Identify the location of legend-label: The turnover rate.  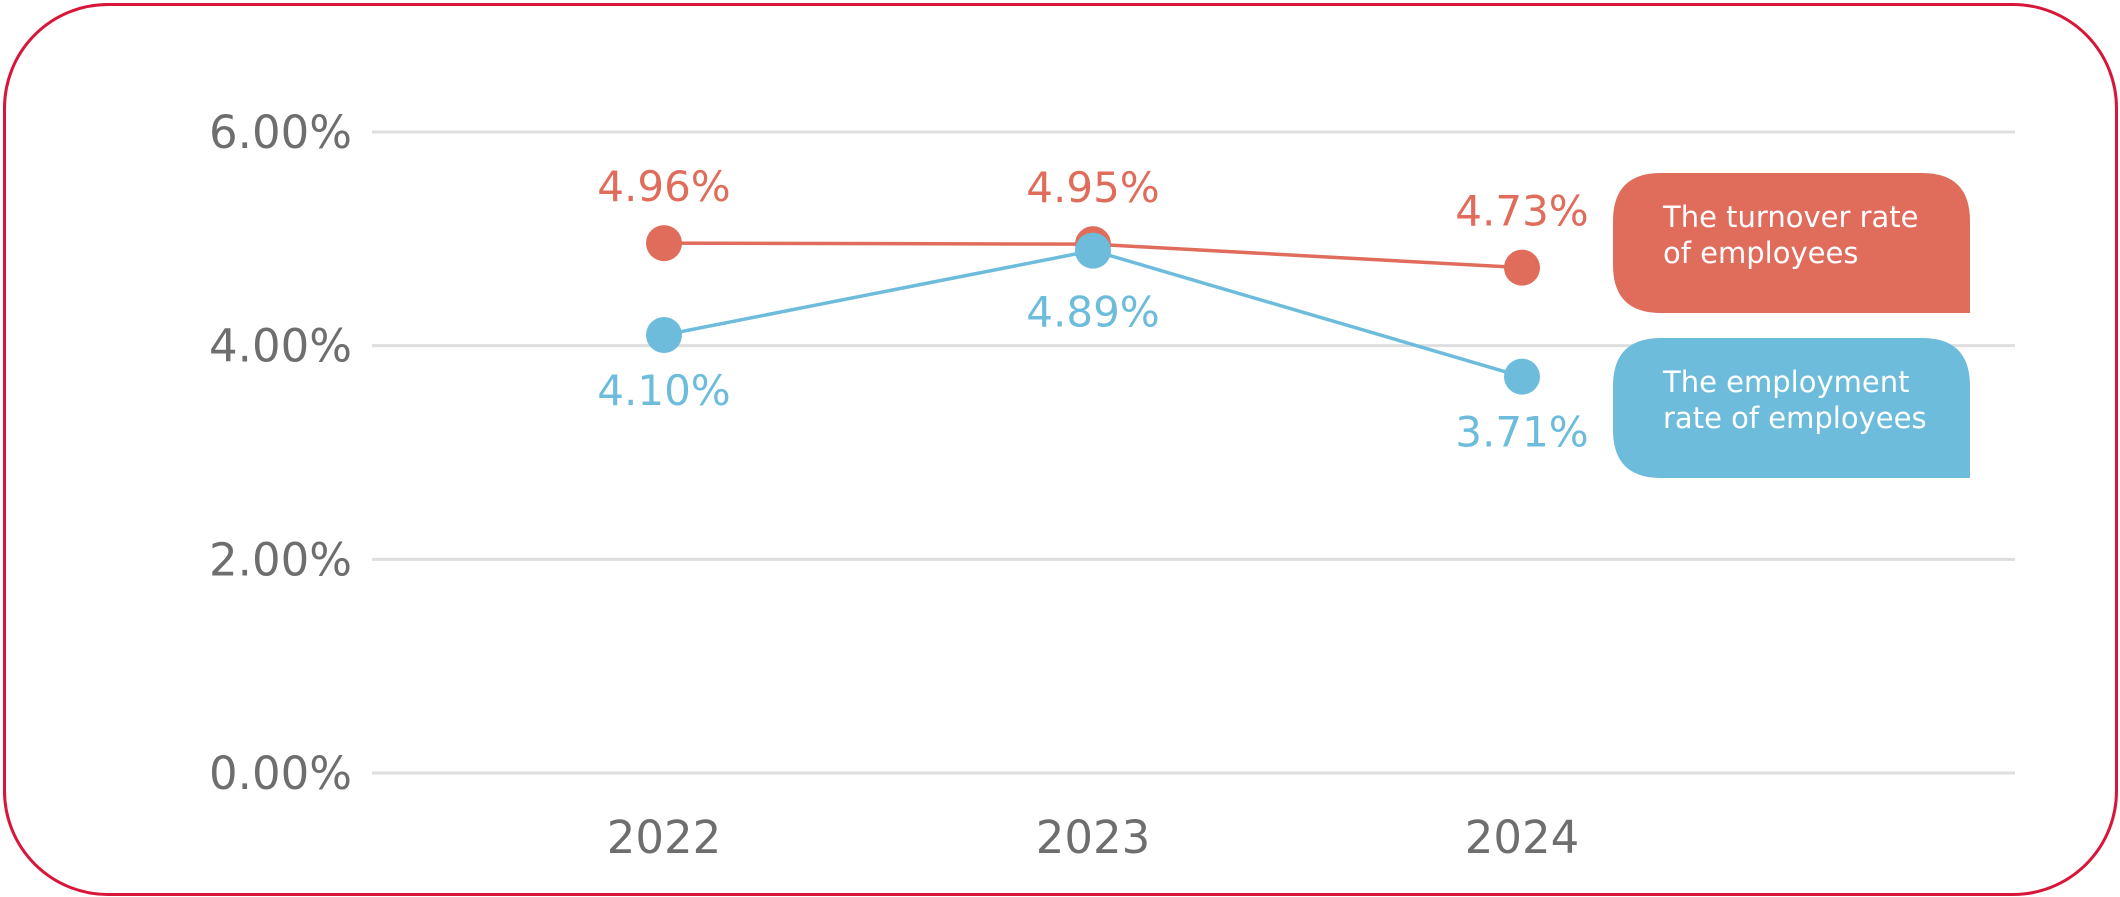
(1790, 217).